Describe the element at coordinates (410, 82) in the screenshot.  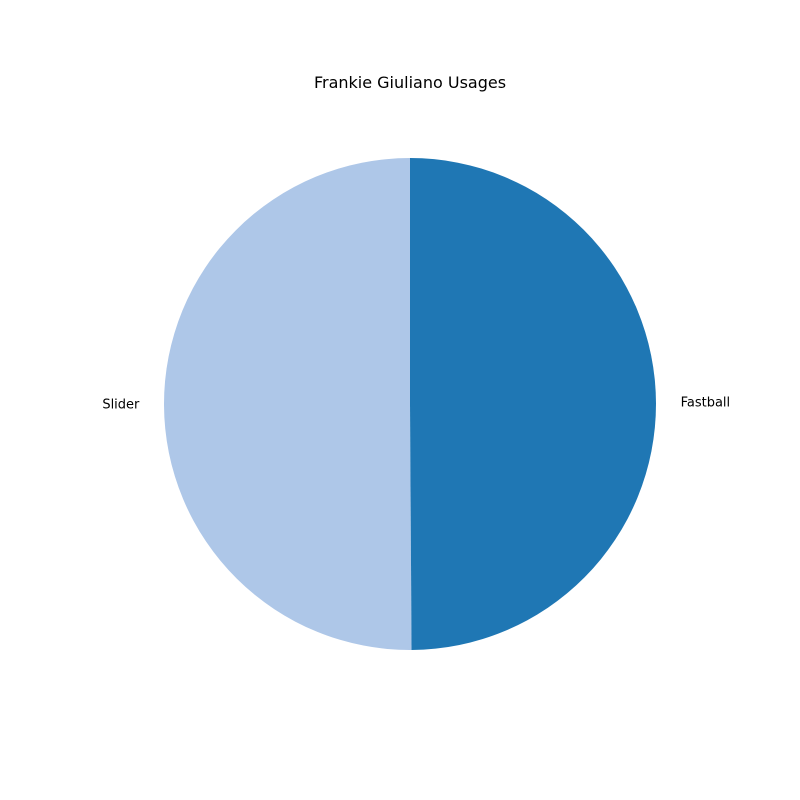
I see `chart-title: Frankie Giuliano Usages` at that location.